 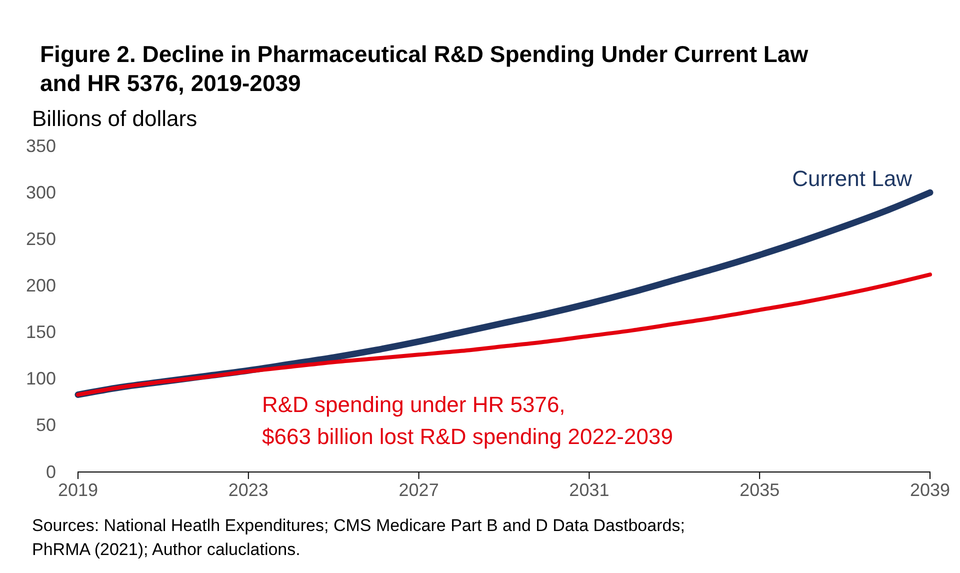 I want to click on source-note: Sources: National Heatlh Expenditures; CMS Medicare Part B and D Data Dastboards;, so click(x=358, y=525).